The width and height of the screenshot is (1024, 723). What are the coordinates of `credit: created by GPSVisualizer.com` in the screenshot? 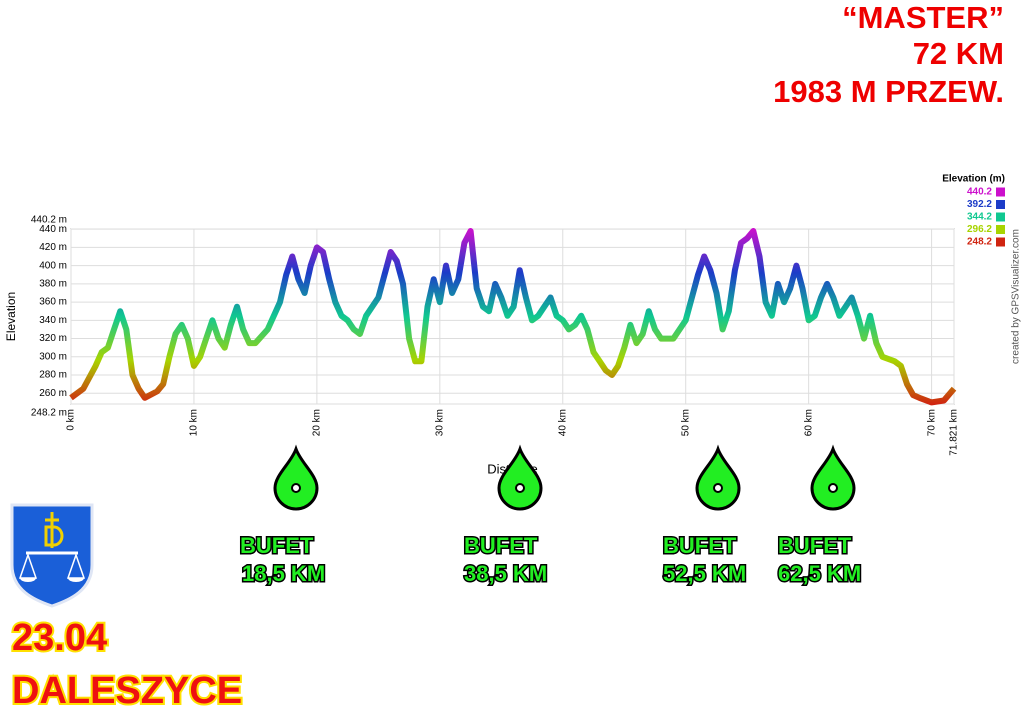 It's located at (1016, 296).